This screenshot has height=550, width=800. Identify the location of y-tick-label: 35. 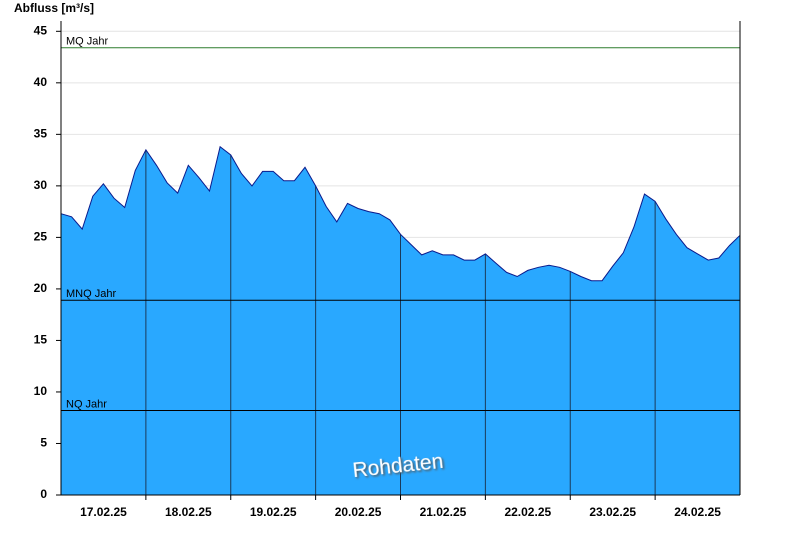
(41, 134).